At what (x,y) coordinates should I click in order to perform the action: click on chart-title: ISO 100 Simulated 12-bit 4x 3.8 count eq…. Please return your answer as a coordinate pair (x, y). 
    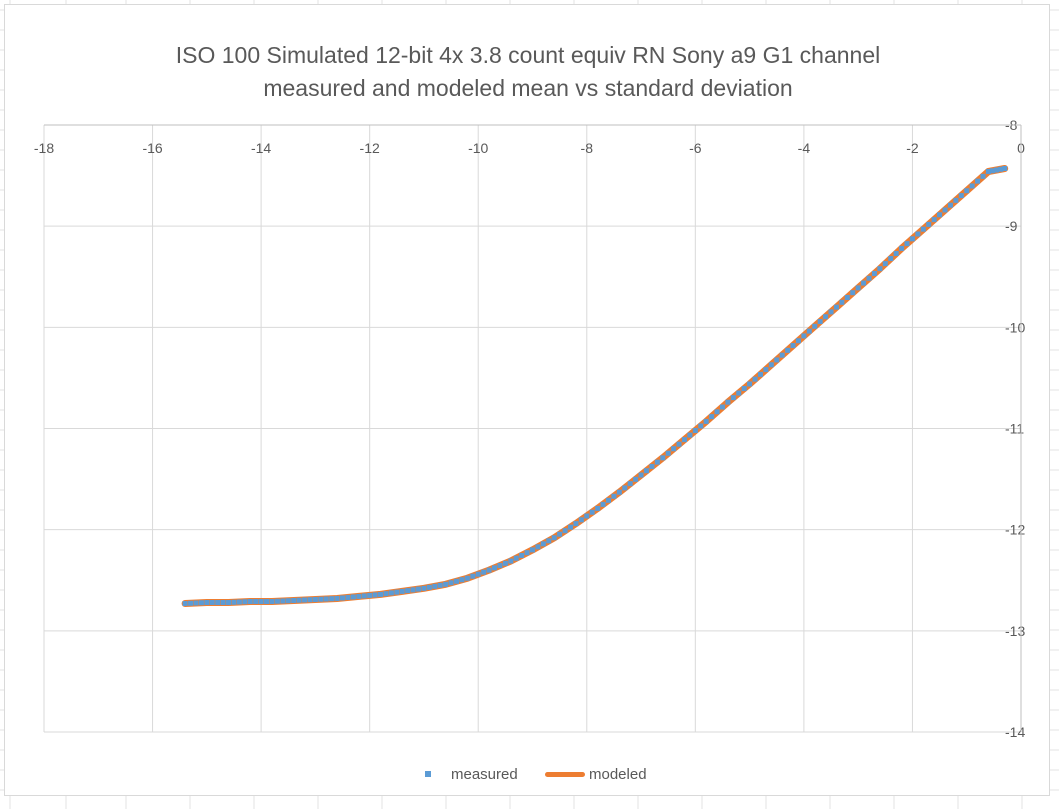
    Looking at the image, I should click on (528, 72).